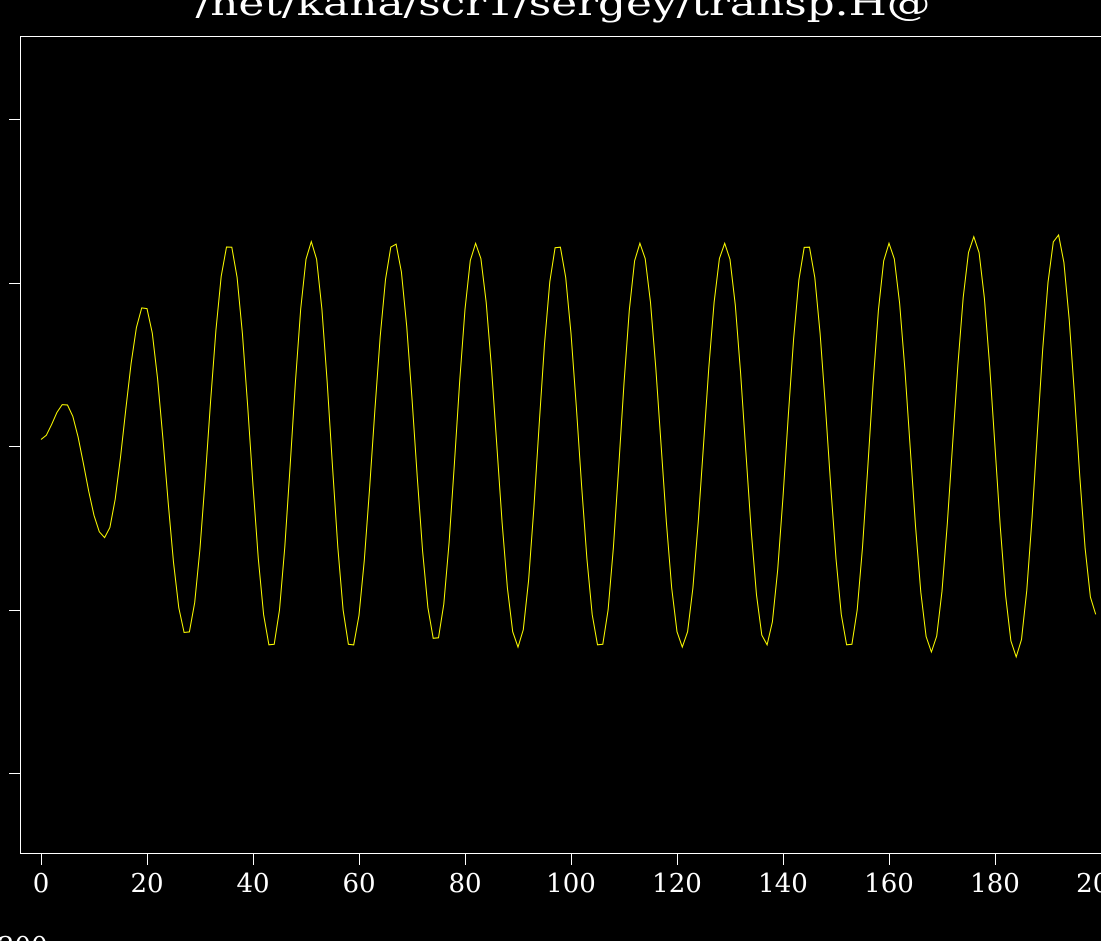  Describe the element at coordinates (571, 884) in the screenshot. I see `x-tick-label: 100` at that location.